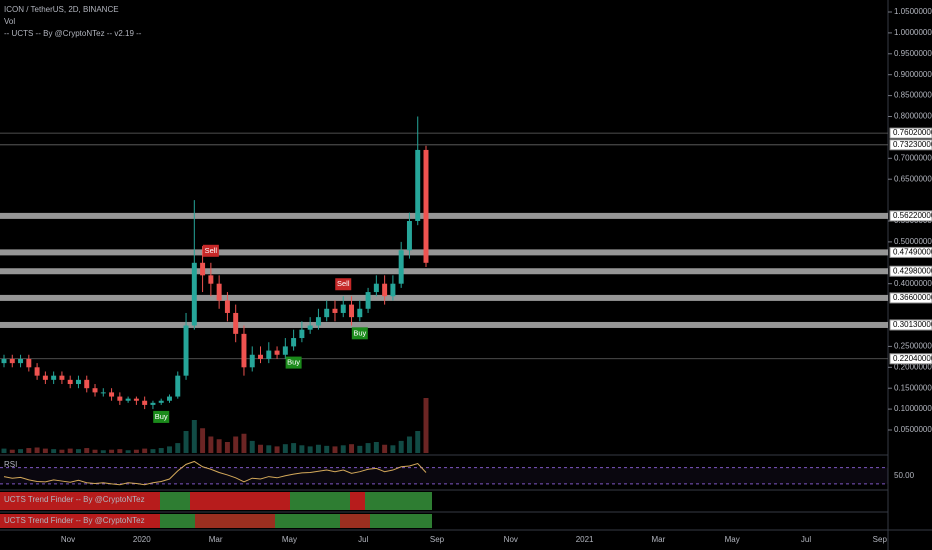 This screenshot has width=932, height=550. What do you see at coordinates (806, 539) in the screenshot?
I see `x-tick-label: Jul` at bounding box center [806, 539].